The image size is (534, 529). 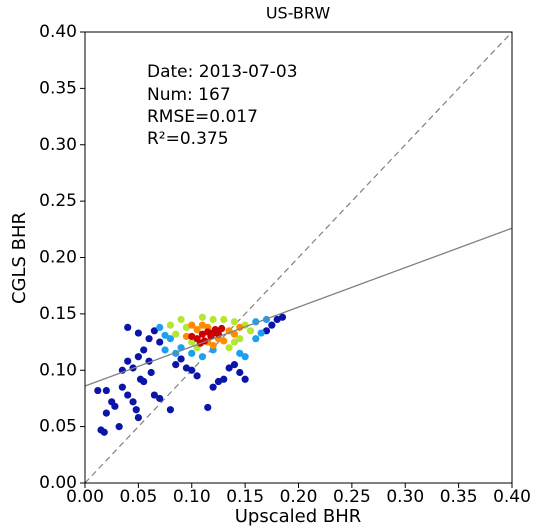 I want to click on y-axis-label: CGLS BHR, so click(x=19, y=258).